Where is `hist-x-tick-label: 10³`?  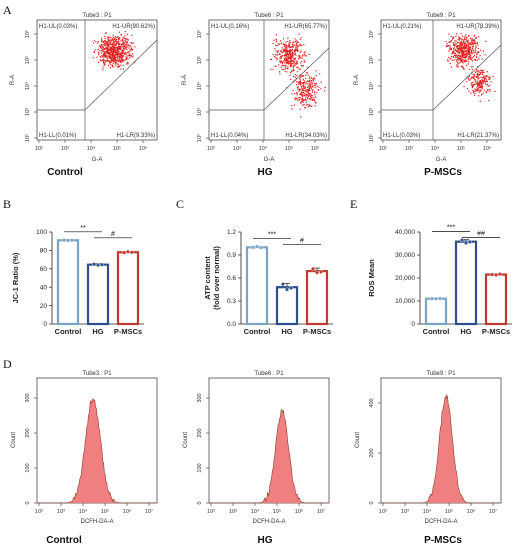
hist-x-tick-label: 10³ is located at coordinates (233, 512).